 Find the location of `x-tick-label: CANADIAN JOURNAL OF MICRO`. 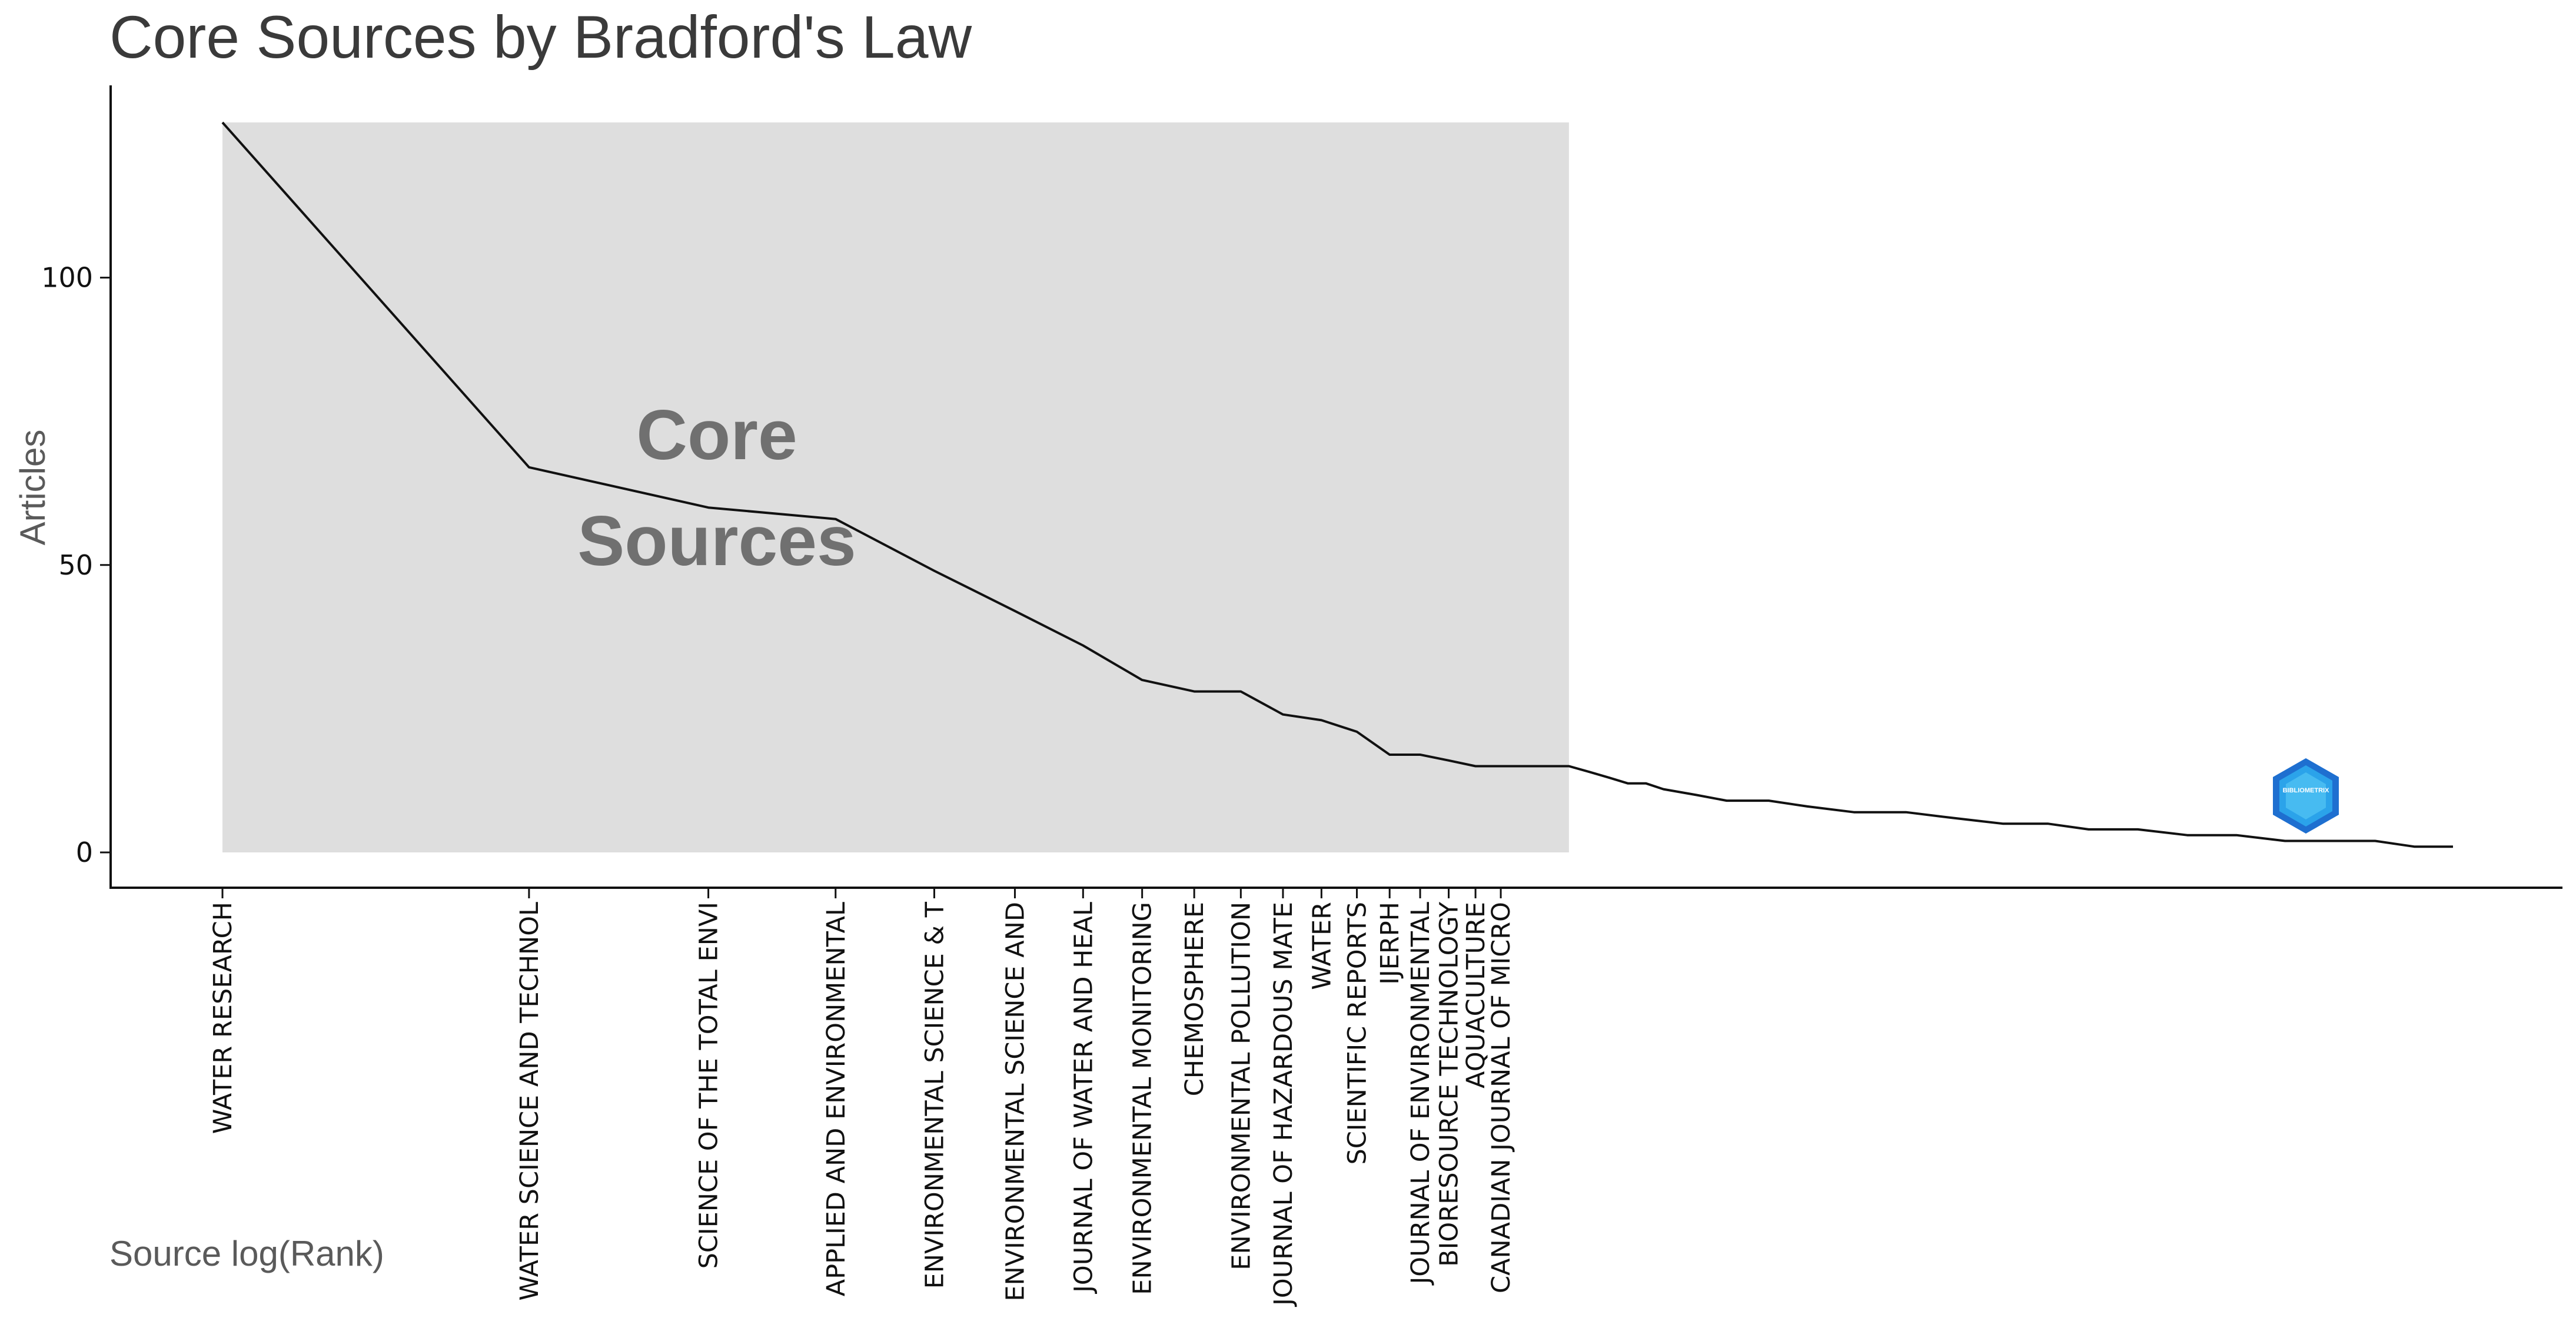

x-tick-label: CANADIAN JOURNAL OF MICRO is located at coordinates (1501, 1097).